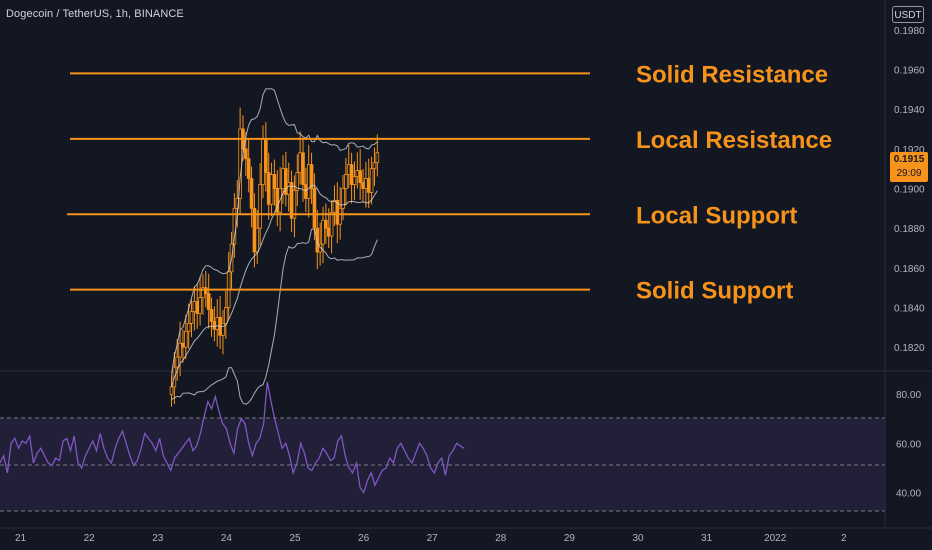 This screenshot has width=932, height=550. What do you see at coordinates (909, 110) in the screenshot?
I see `price-tick-label: 0.1940` at bounding box center [909, 110].